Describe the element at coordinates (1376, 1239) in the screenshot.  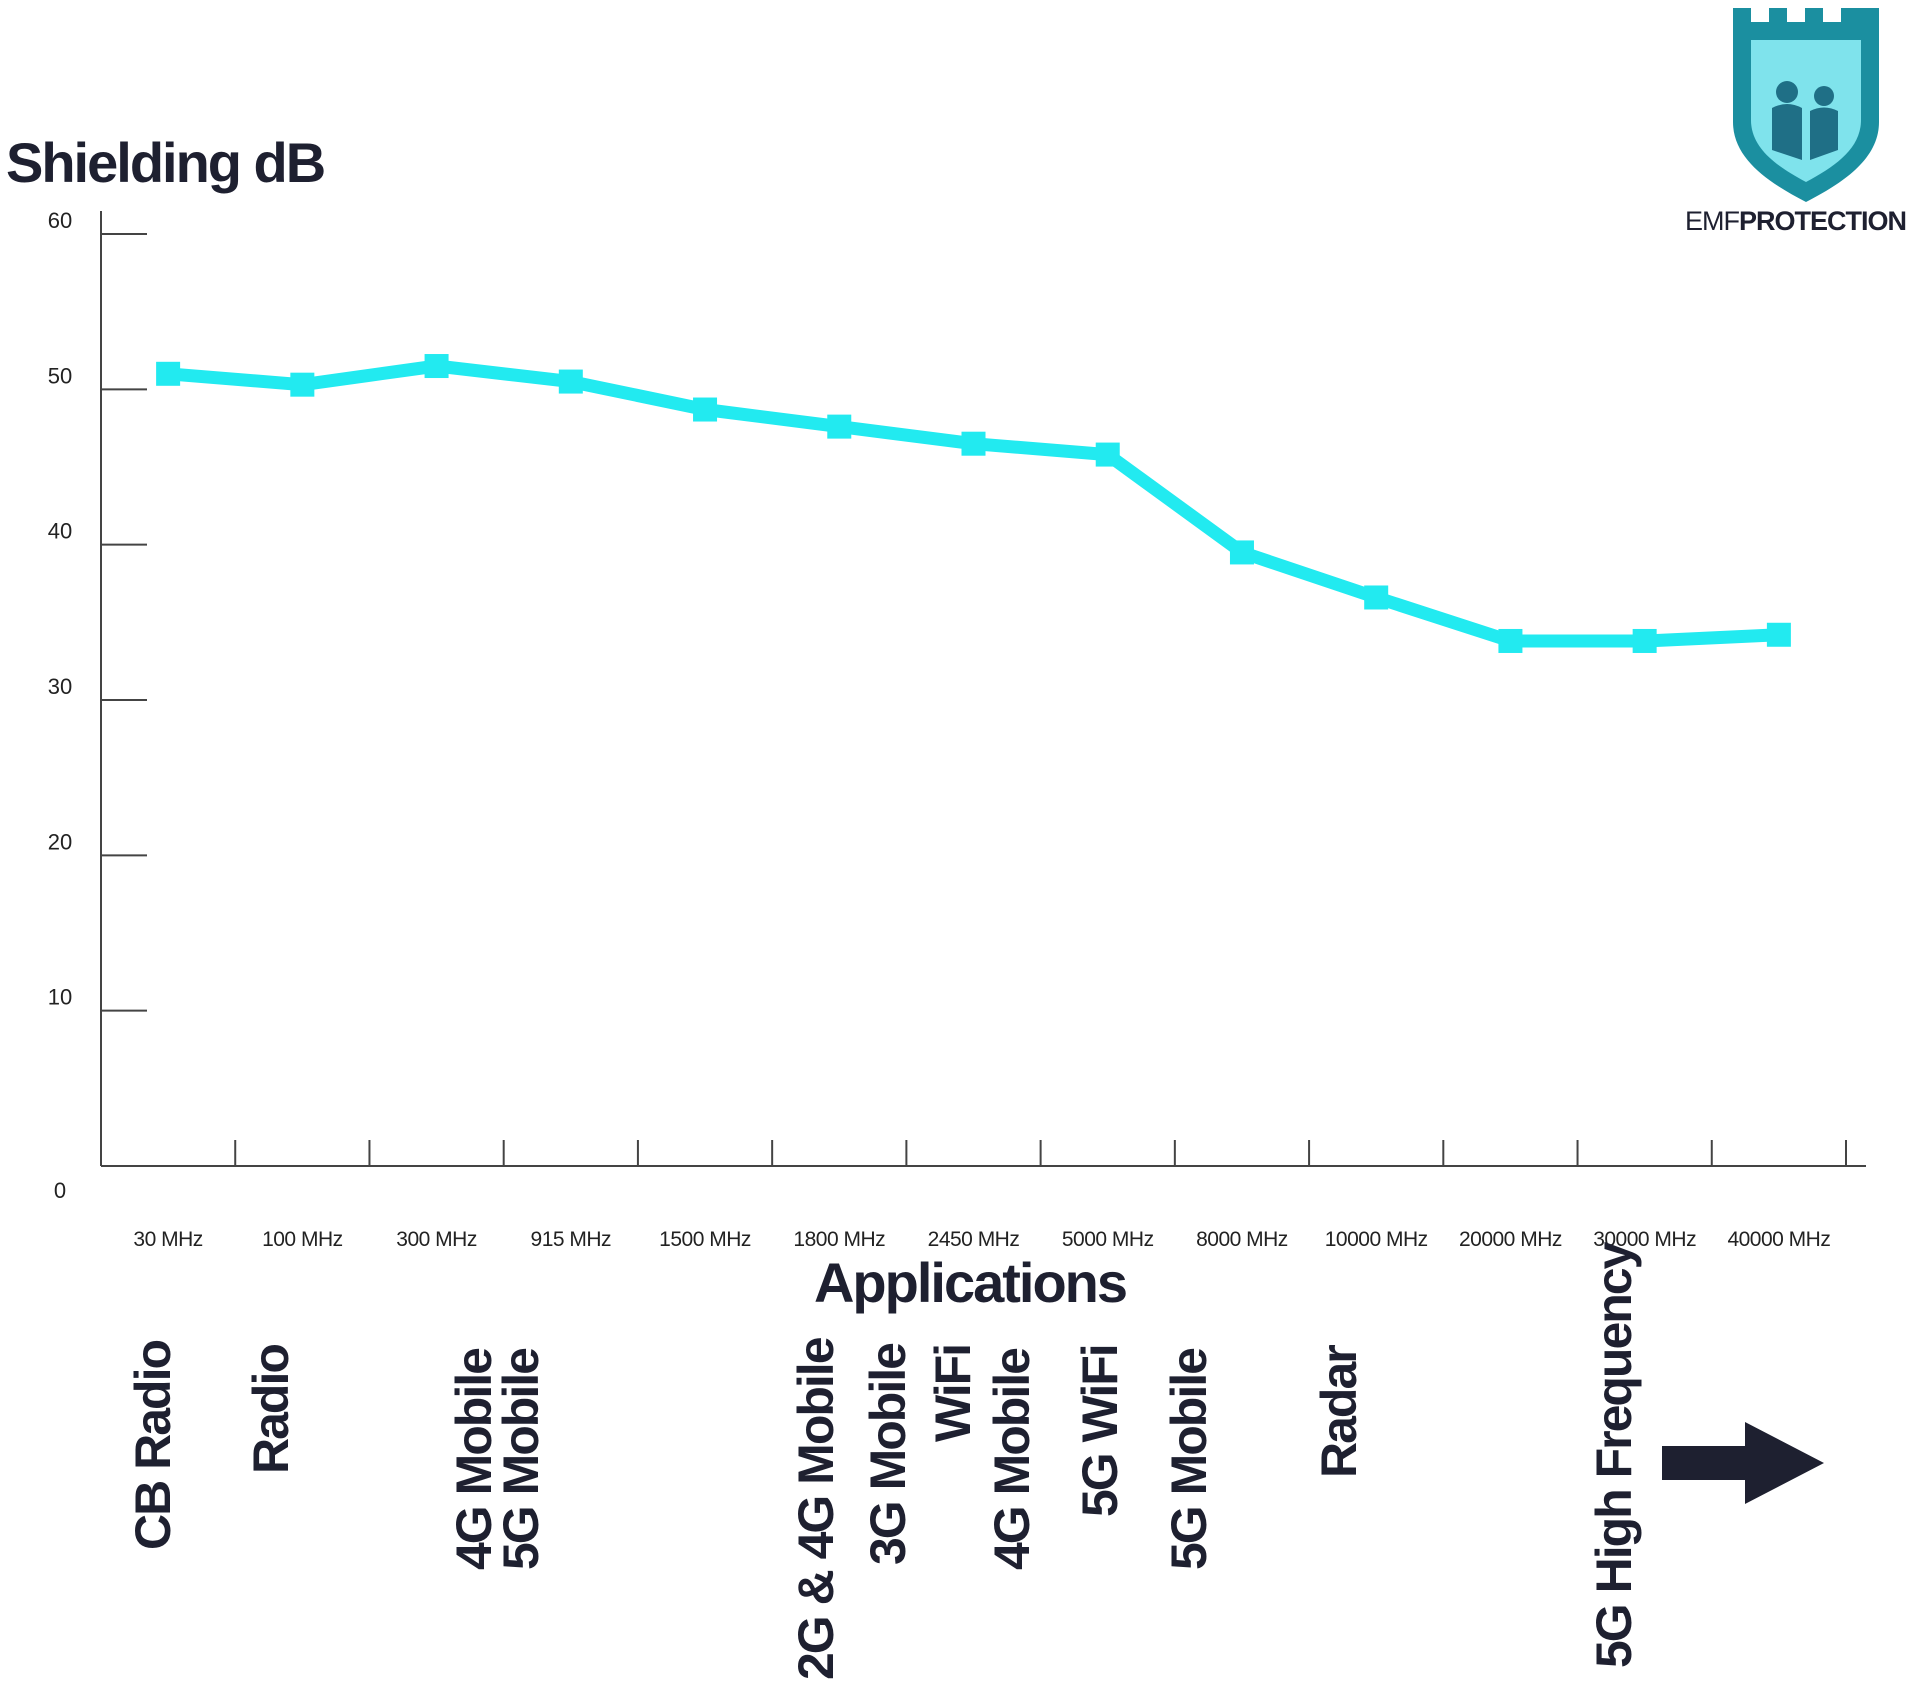
I see `x-tick-label: 10000 MHz` at that location.